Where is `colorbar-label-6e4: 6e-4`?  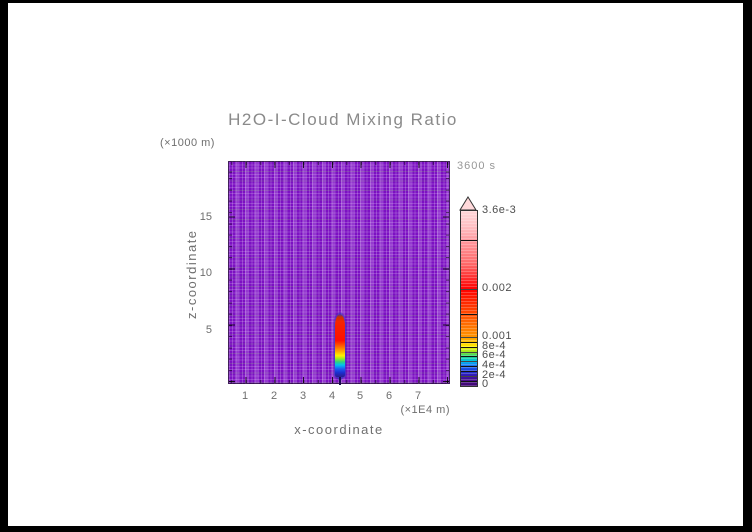
colorbar-label-6e4: 6e-4 is located at coordinates (494, 355).